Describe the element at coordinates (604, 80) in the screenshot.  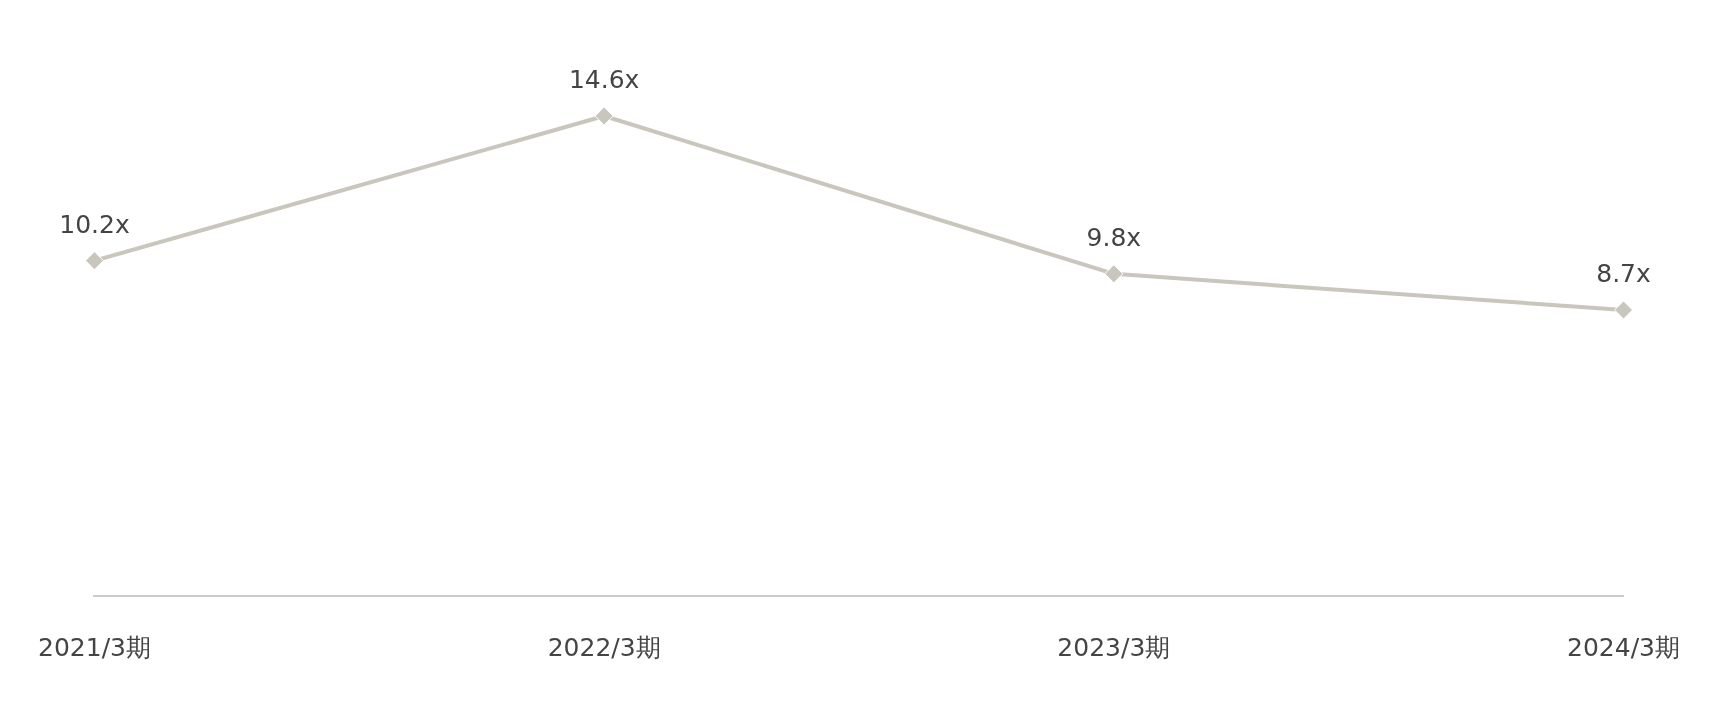
I see `data-label: 14.6x` at that location.